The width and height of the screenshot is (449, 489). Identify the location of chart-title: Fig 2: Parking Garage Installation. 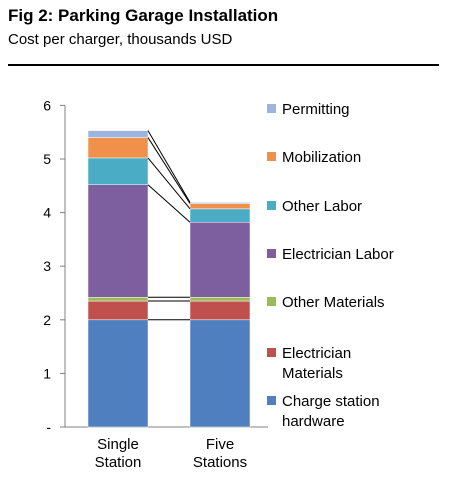
(143, 15).